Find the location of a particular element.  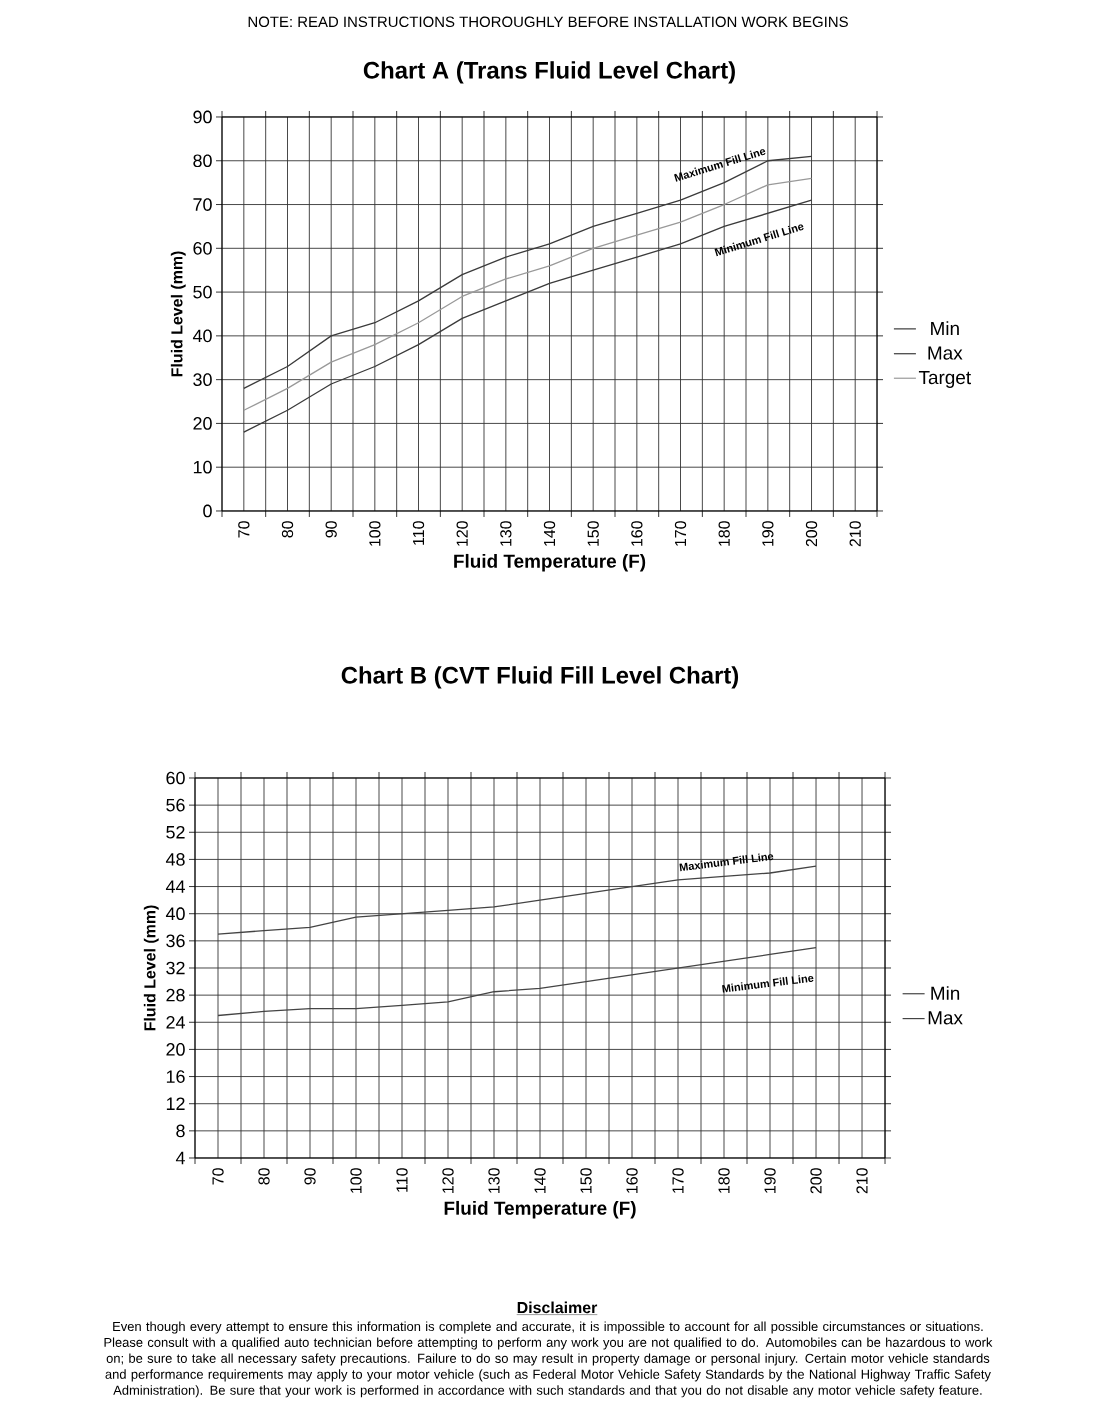

chart-title: Chart B (CVT Fluid Fill Level Chart) is located at coordinates (540, 677).